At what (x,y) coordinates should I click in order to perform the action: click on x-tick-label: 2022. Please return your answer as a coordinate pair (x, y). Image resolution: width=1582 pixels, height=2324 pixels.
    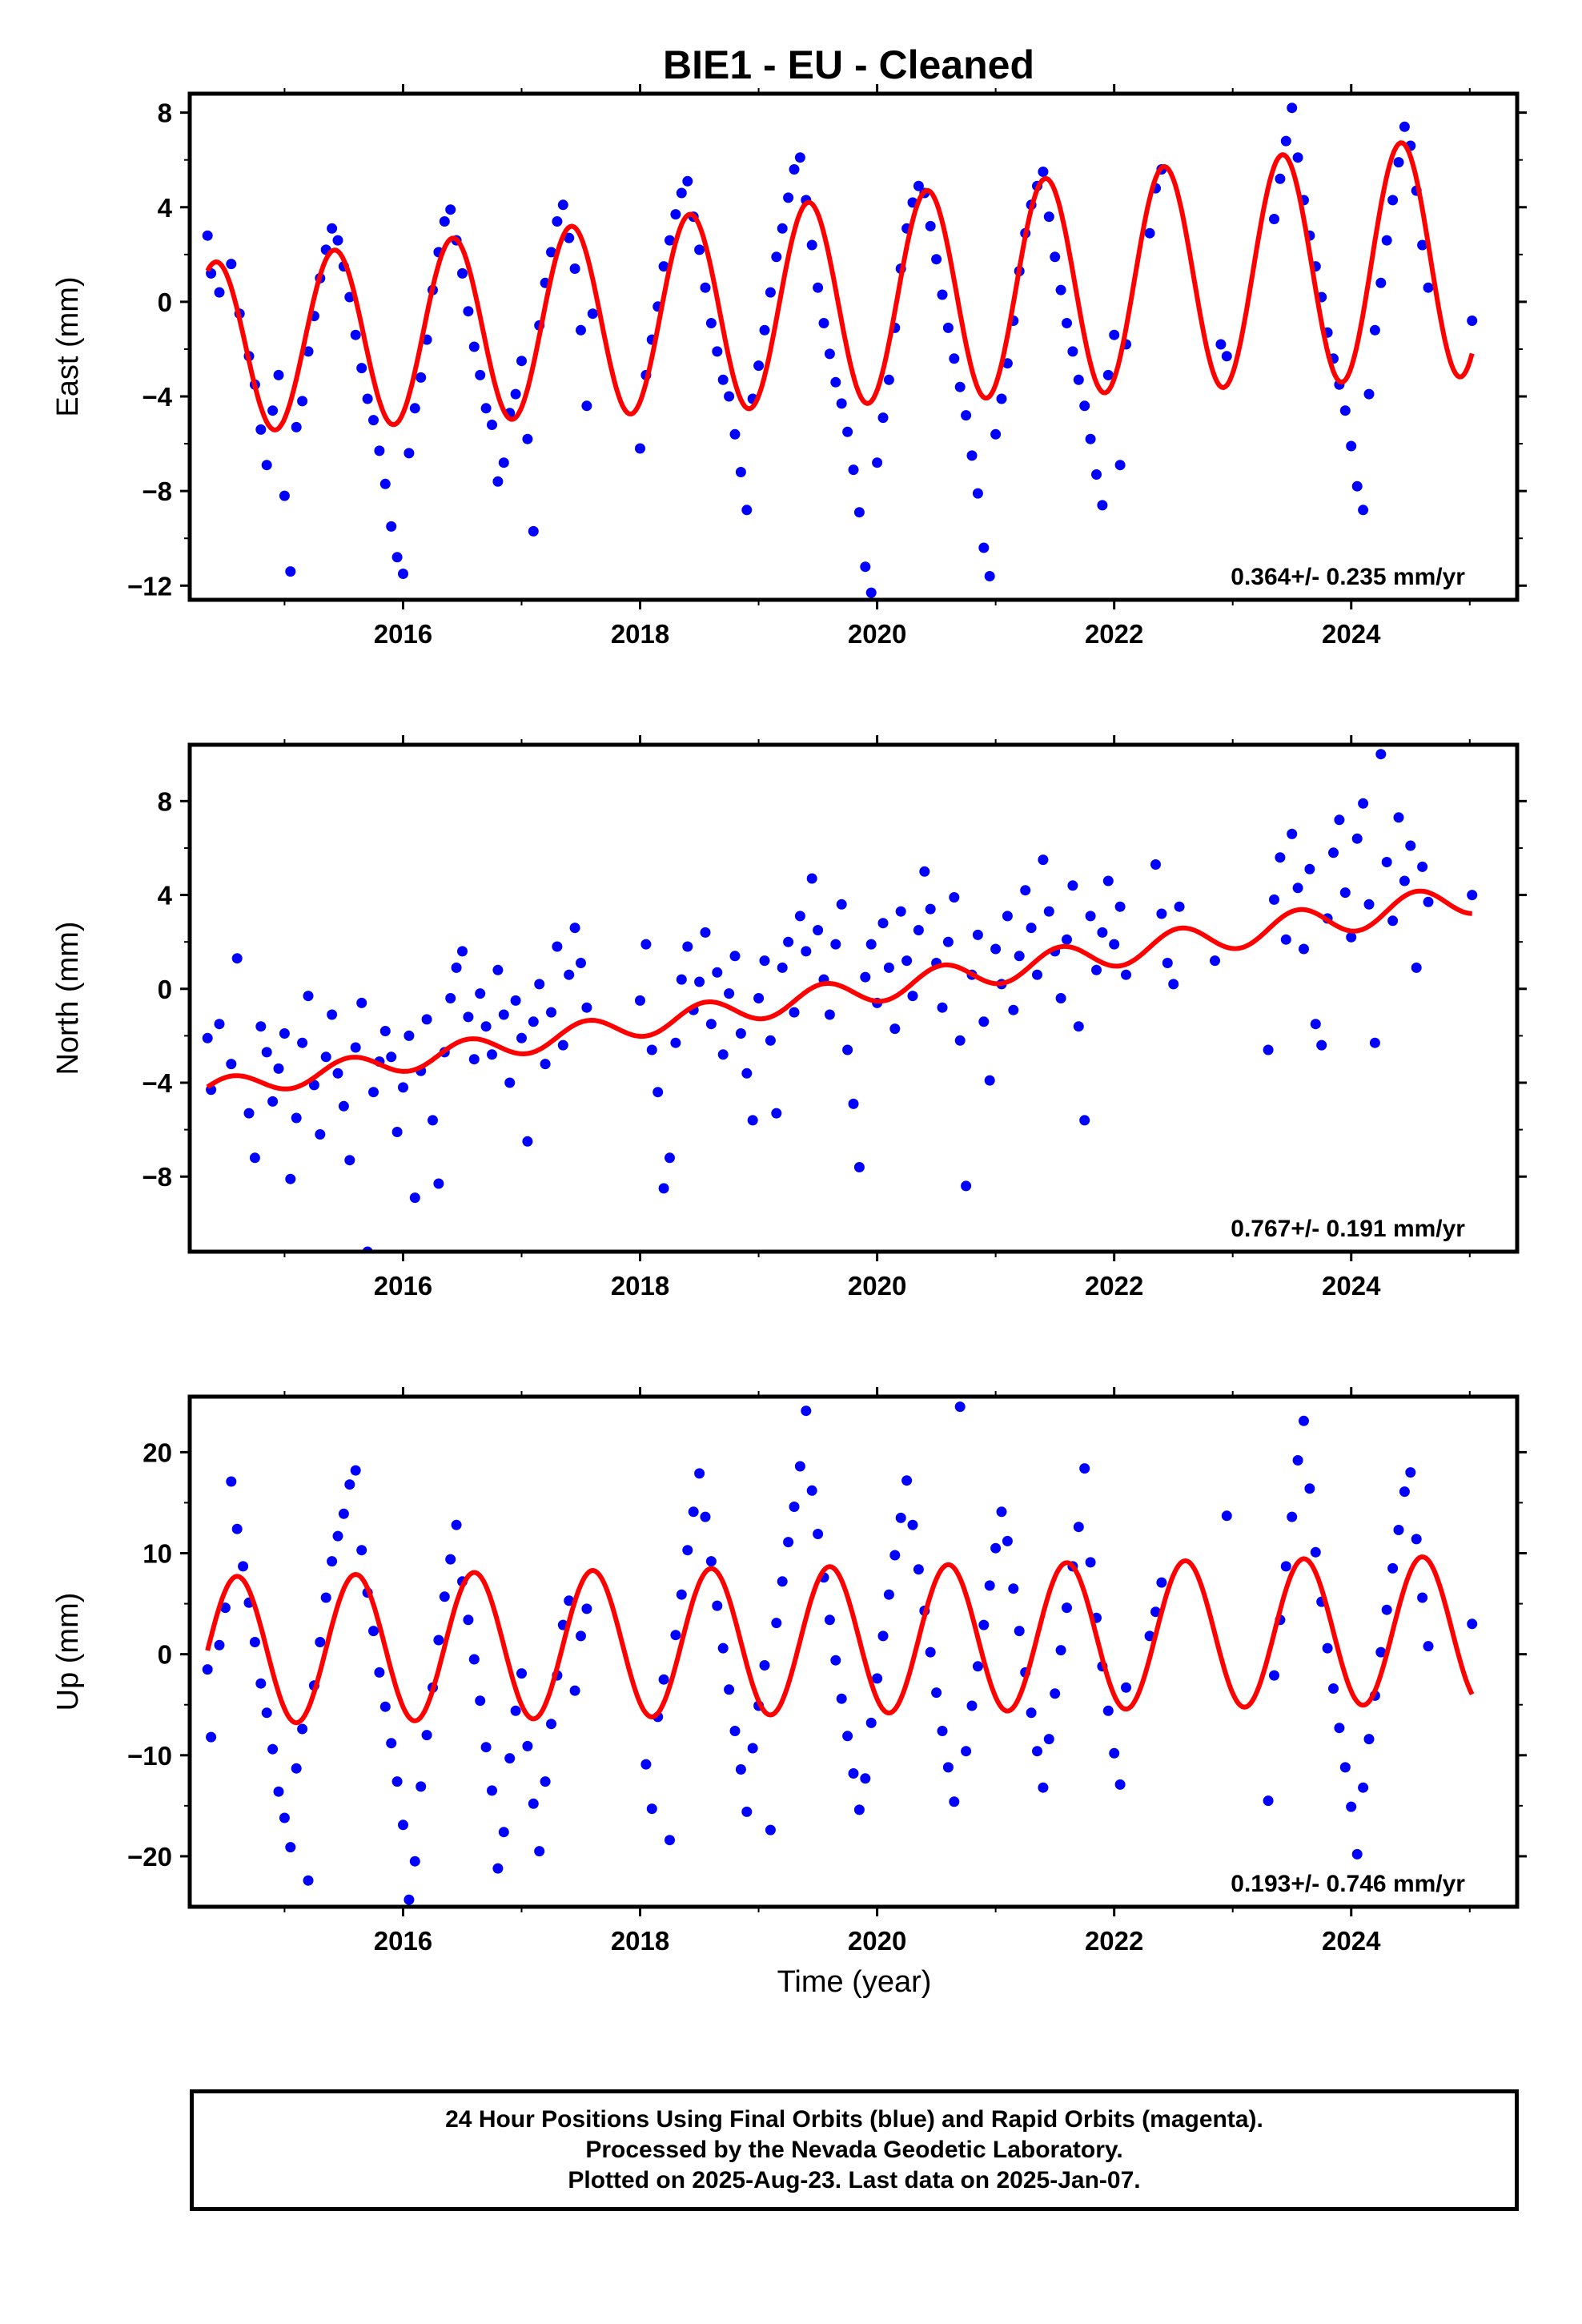
    Looking at the image, I should click on (1114, 1941).